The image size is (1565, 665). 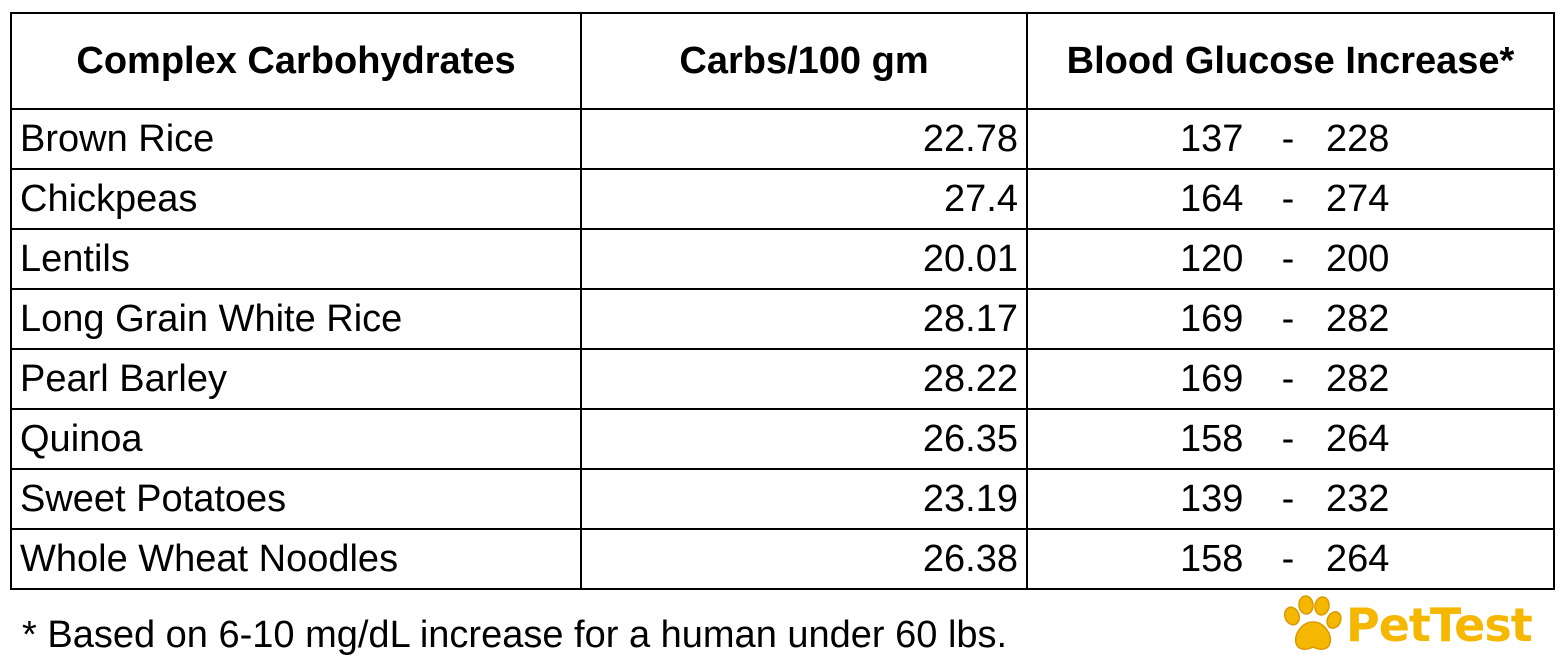 I want to click on food-name-cell: Quinoa, so click(x=296, y=439).